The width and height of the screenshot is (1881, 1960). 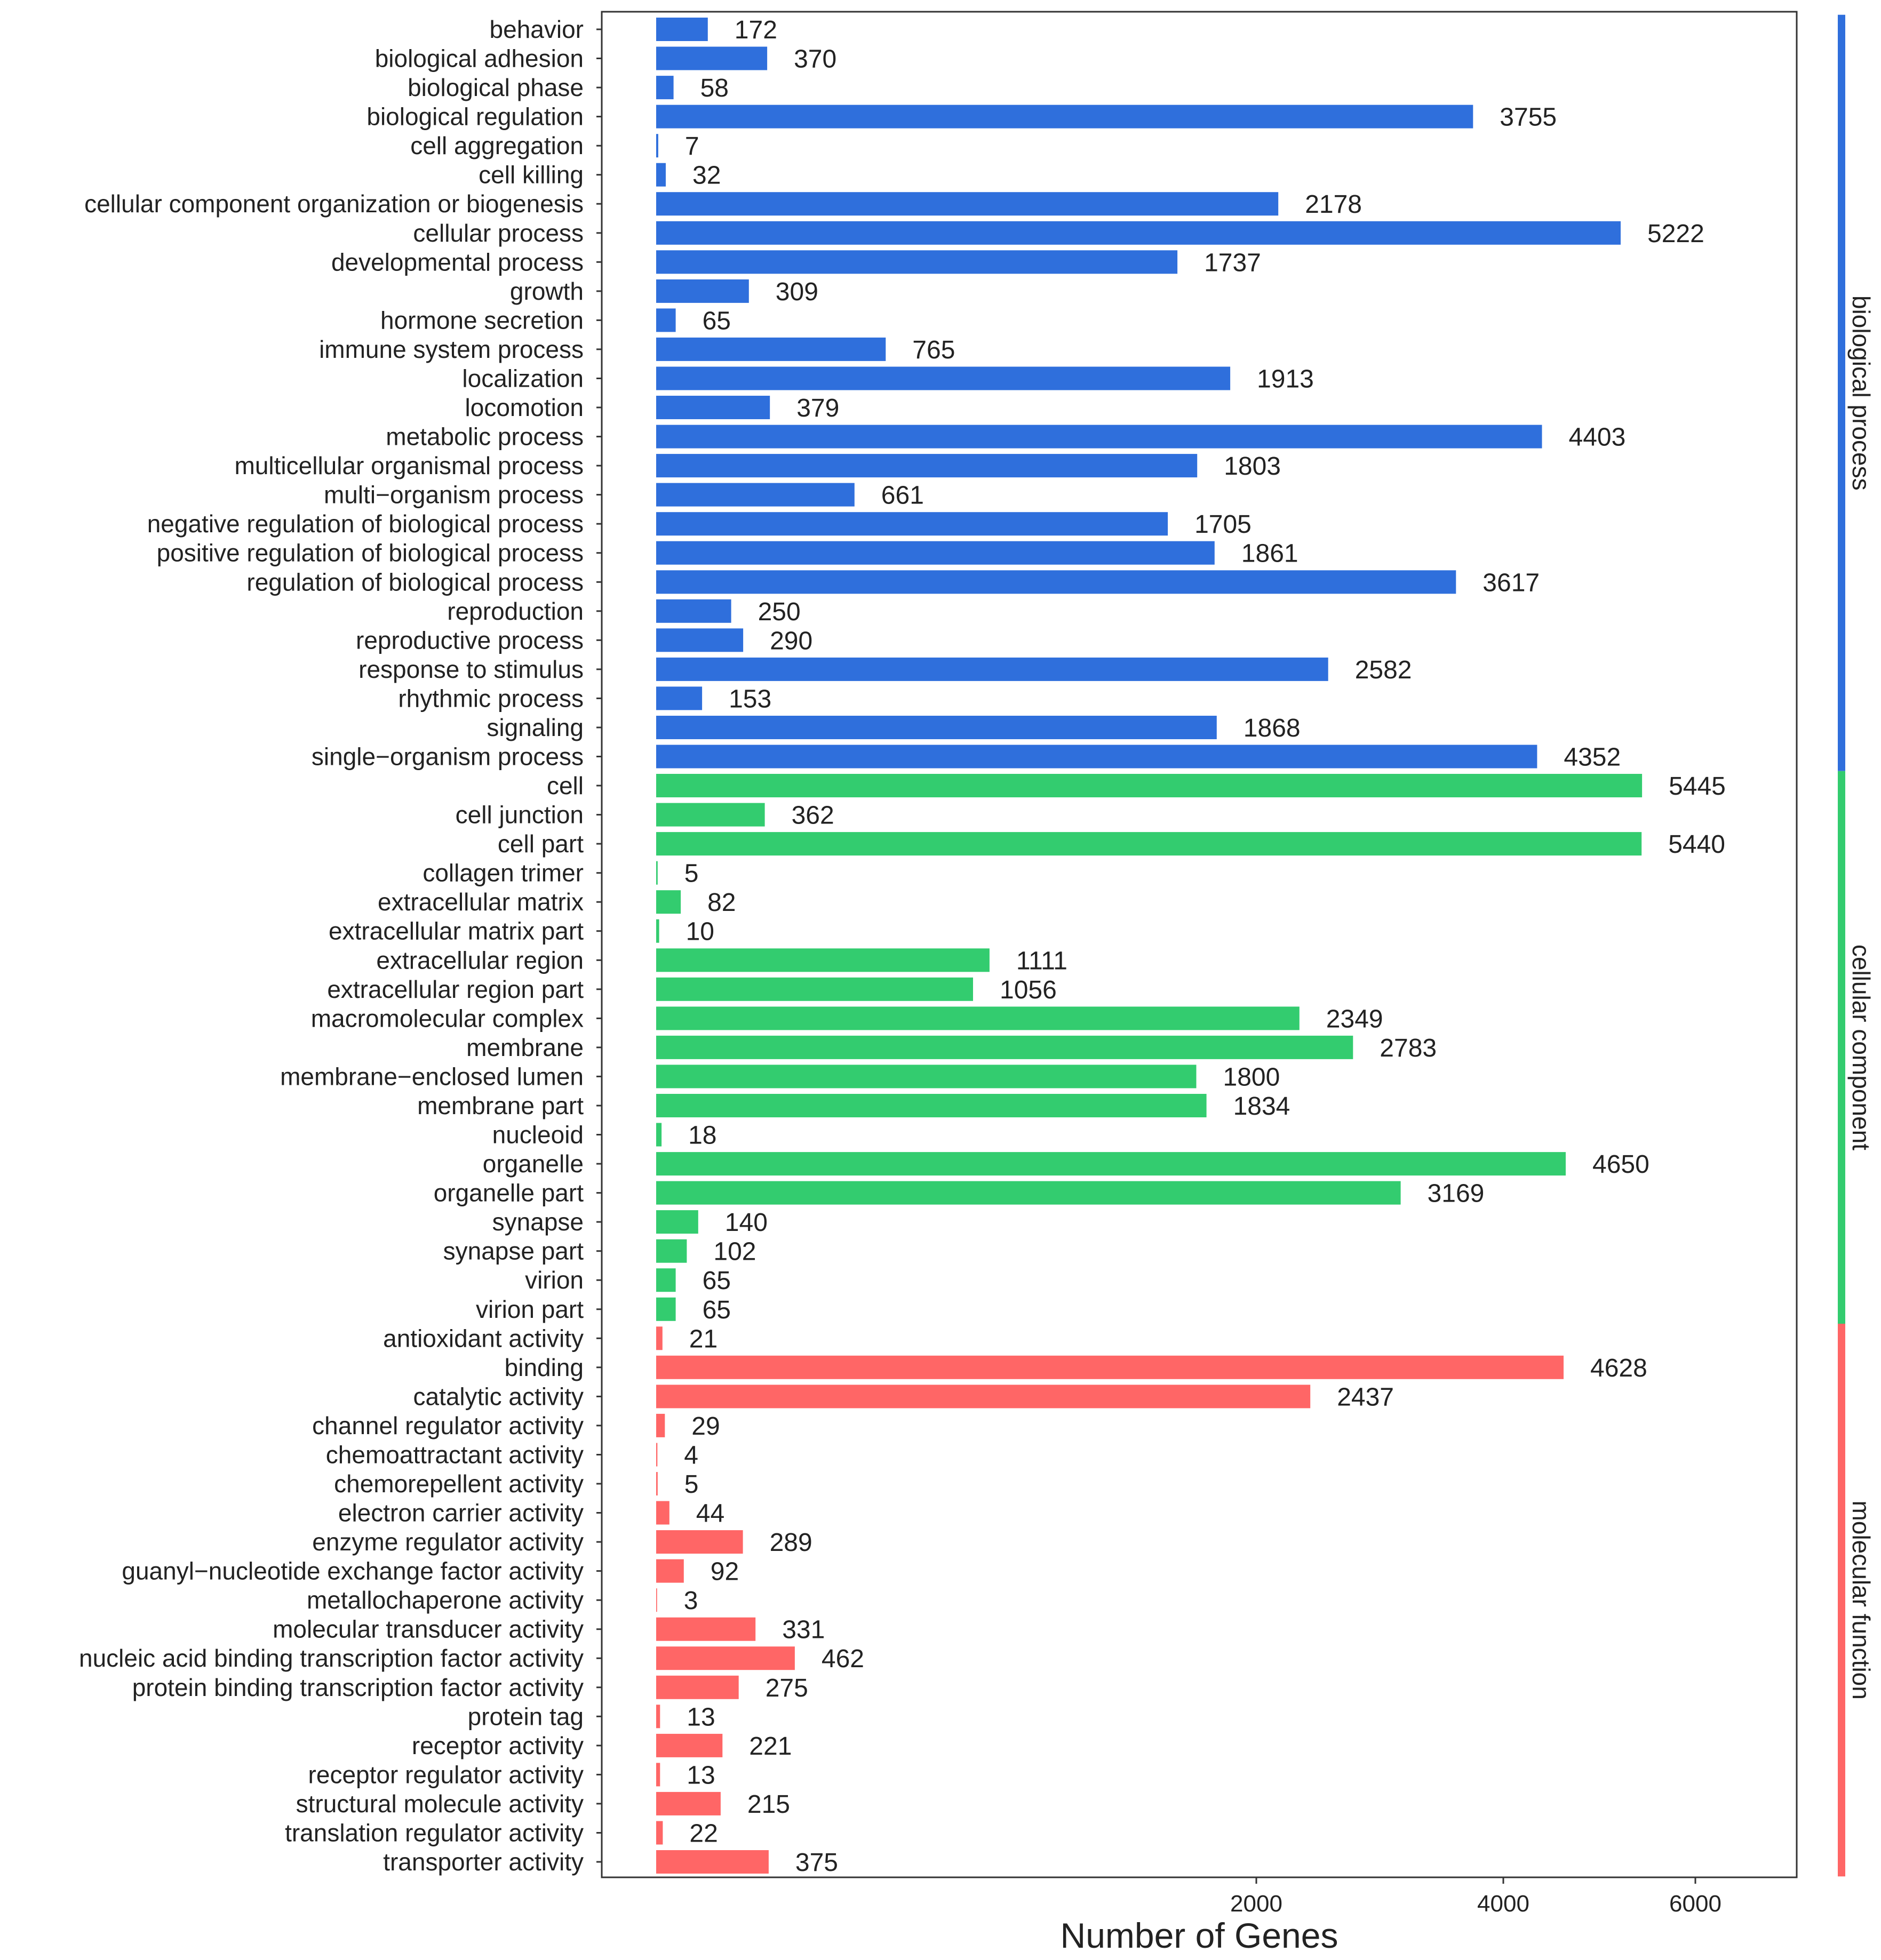 What do you see at coordinates (455, 1455) in the screenshot?
I see `category-label-chemoattractant-activity: chemoattractant activity` at bounding box center [455, 1455].